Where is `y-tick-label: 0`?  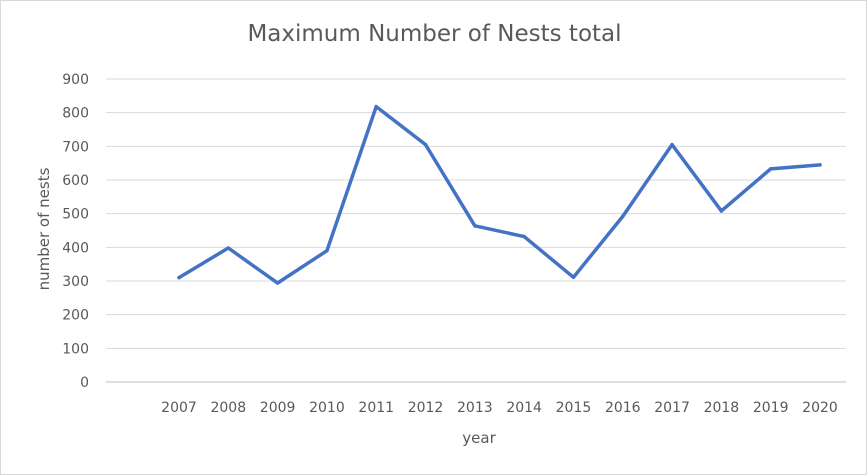 y-tick-label: 0 is located at coordinates (84, 383).